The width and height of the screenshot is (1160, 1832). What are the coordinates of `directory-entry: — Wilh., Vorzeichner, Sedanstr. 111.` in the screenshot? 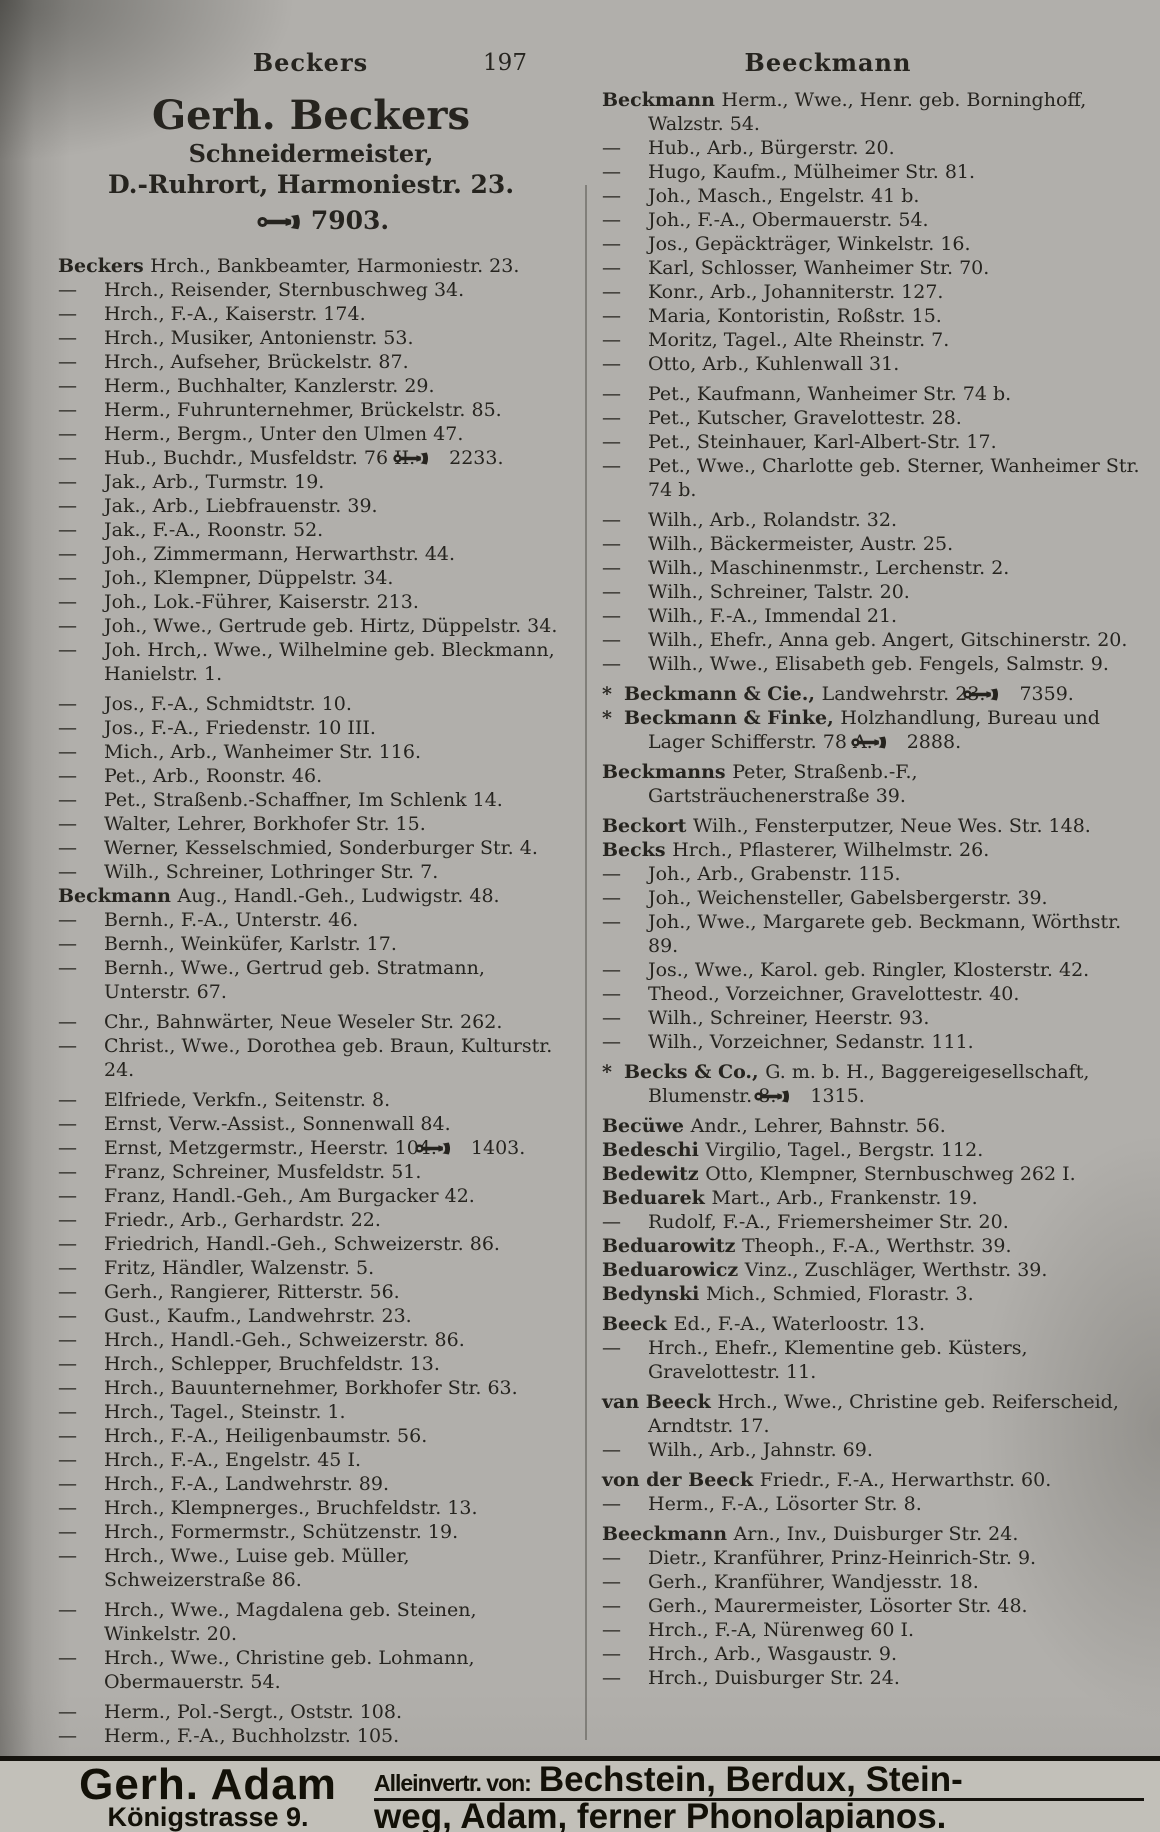 It's located at (871, 1042).